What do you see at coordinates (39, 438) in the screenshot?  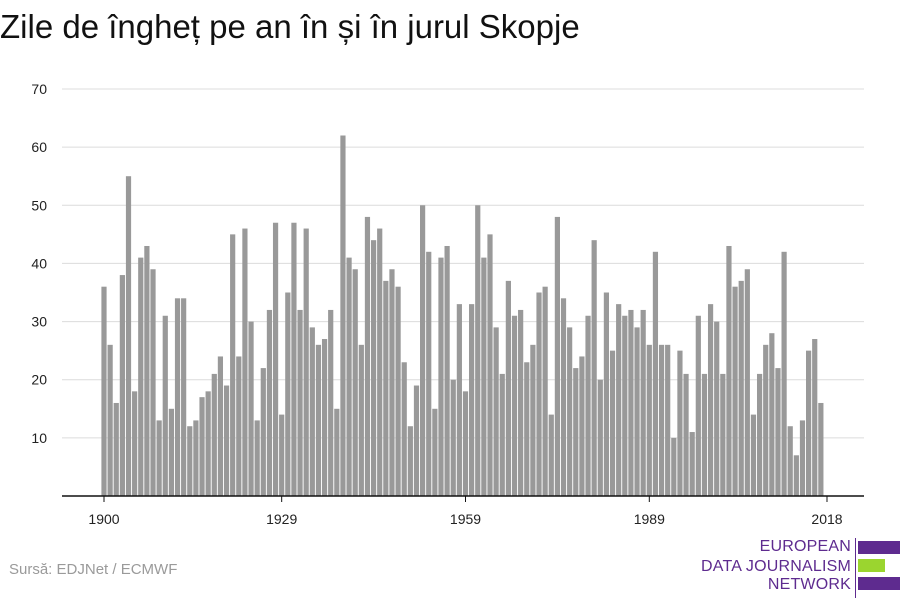 I see `y-tick-label: 10` at bounding box center [39, 438].